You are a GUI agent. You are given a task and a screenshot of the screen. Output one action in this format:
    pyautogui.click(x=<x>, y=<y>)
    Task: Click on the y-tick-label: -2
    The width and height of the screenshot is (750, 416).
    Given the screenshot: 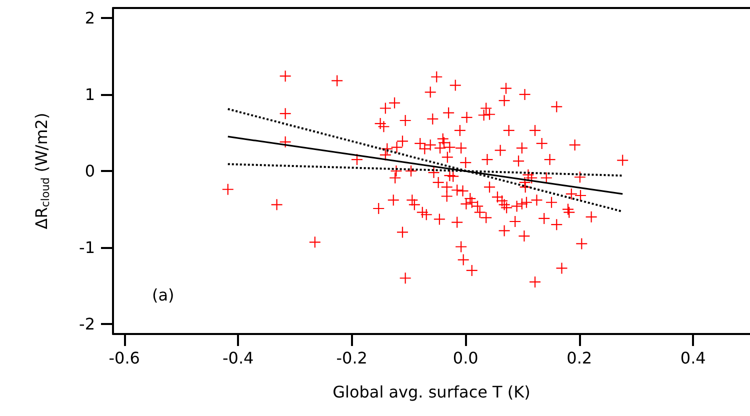 What is the action you would take?
    pyautogui.click(x=87, y=324)
    